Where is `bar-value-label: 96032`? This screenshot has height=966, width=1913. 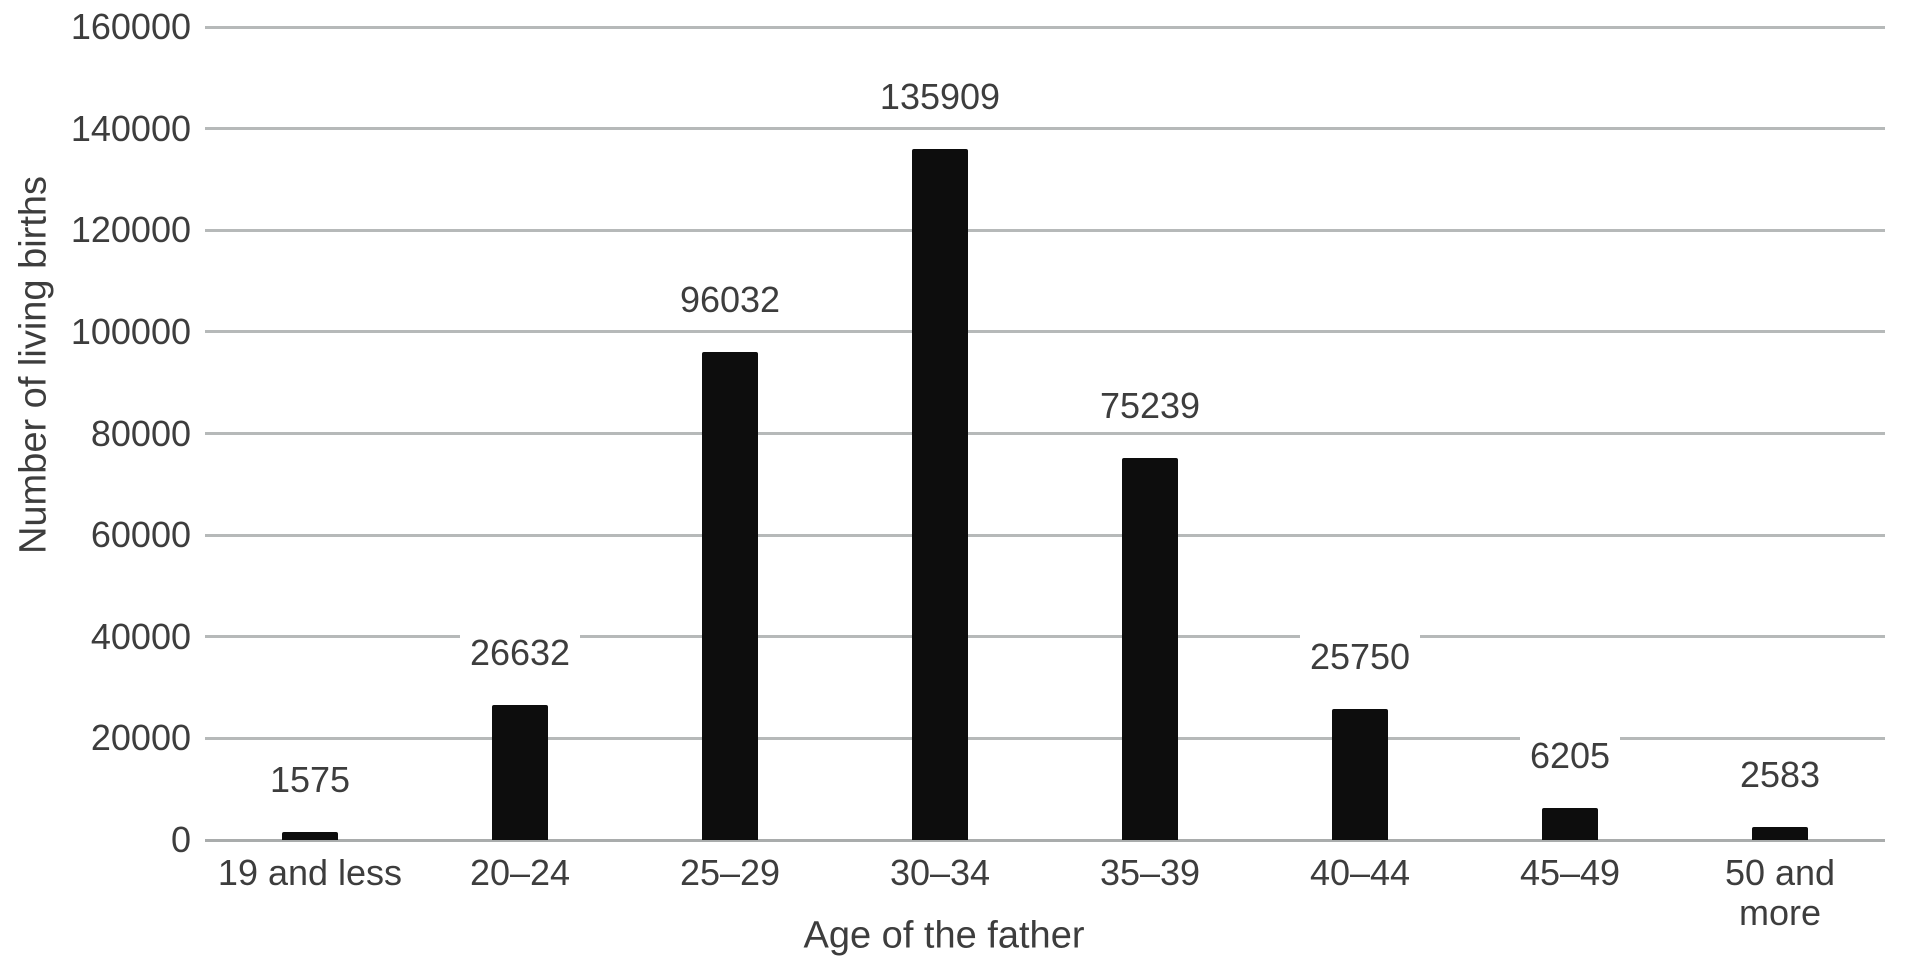 bar-value-label: 96032 is located at coordinates (730, 300).